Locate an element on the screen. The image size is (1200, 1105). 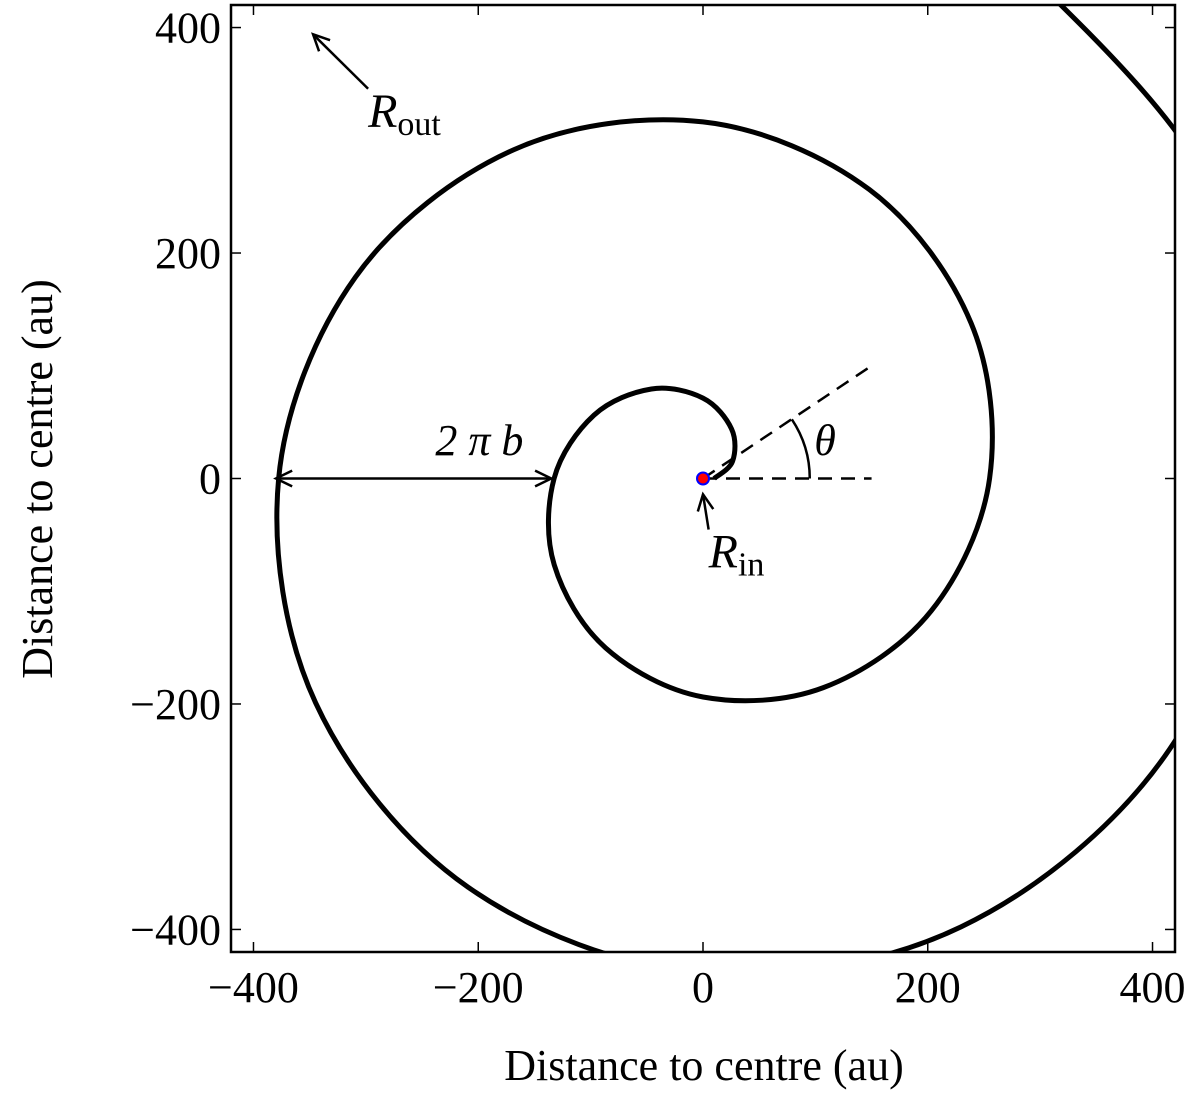
y-tick-label: −400 is located at coordinates (175, 929).